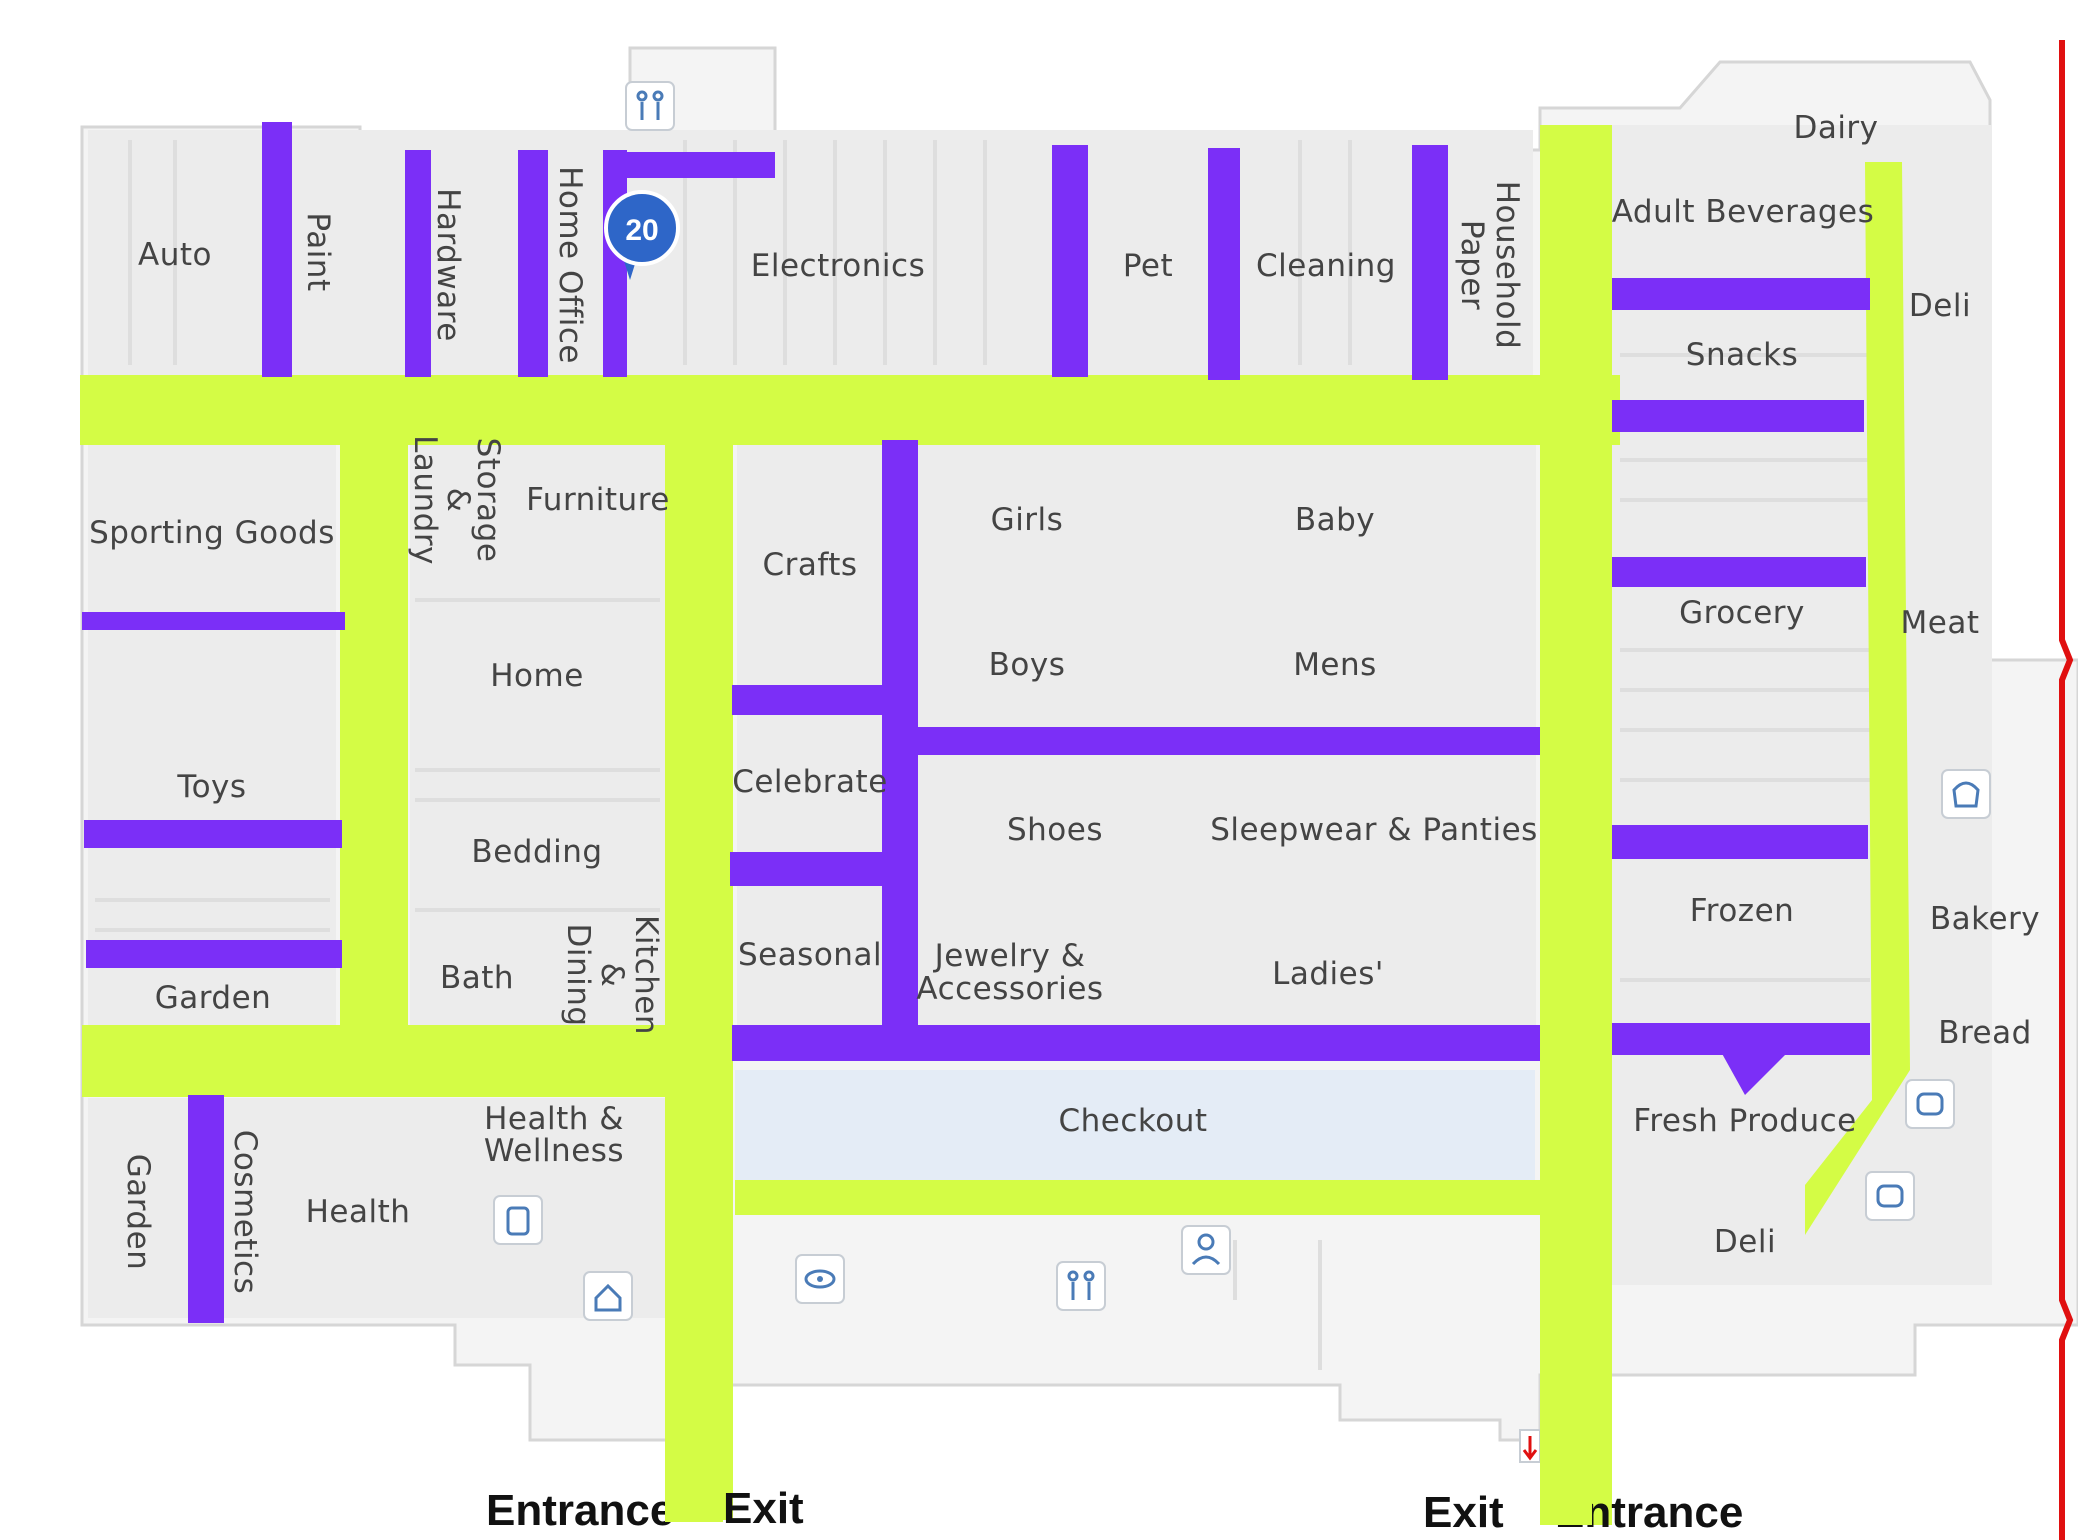 The image size is (2078, 1540). I want to click on dept-laundry: Laundry, so click(425, 500).